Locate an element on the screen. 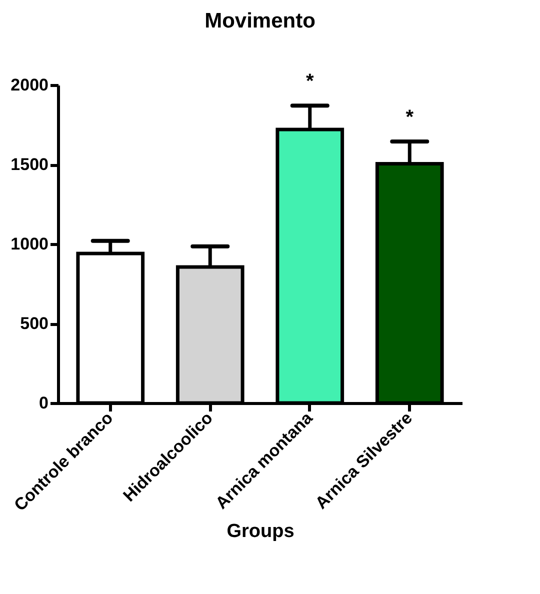 This screenshot has width=540, height=594. x-axis-title: Groups is located at coordinates (260, 531).